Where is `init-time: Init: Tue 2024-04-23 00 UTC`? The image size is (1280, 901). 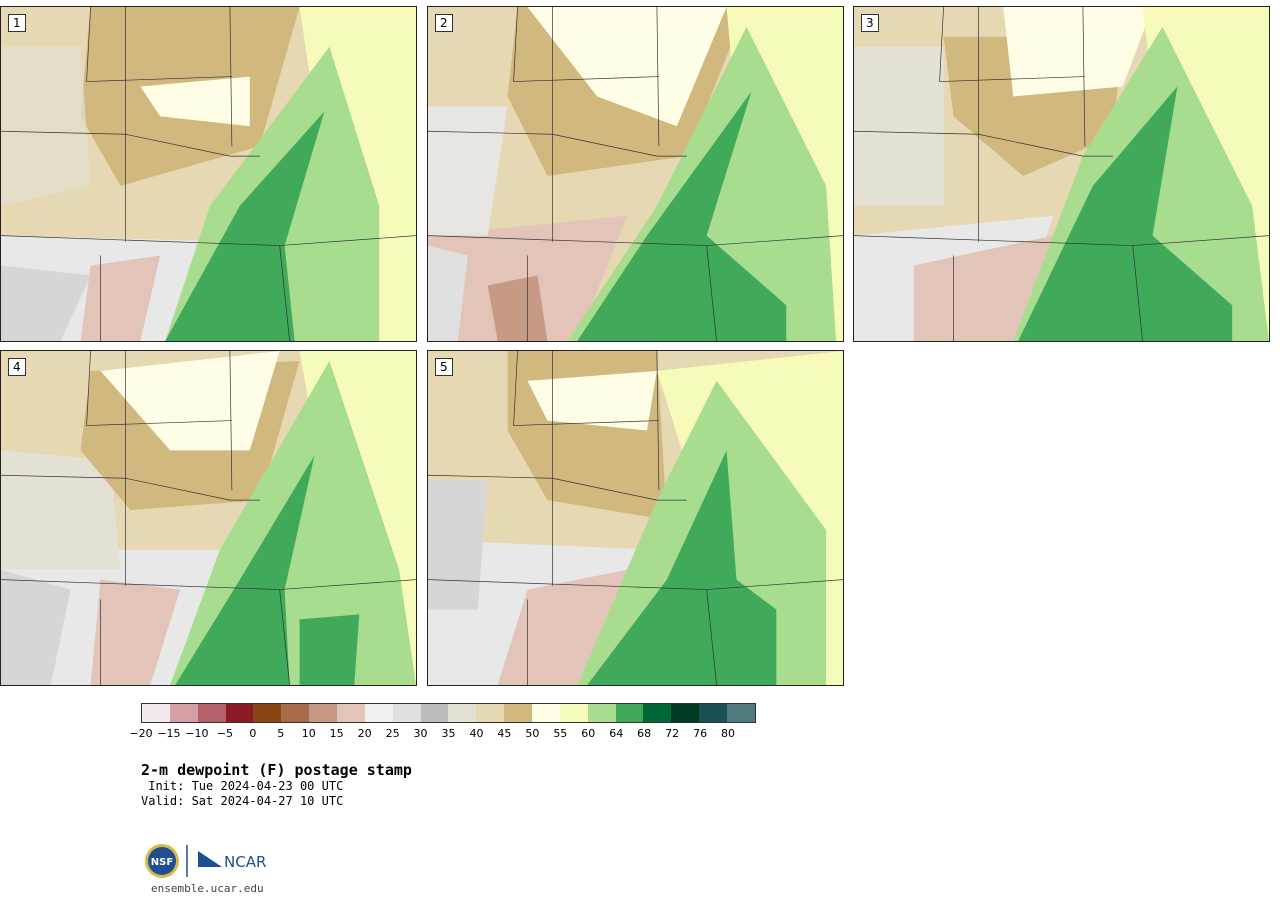 init-time: Init: Tue 2024-04-23 00 UTC is located at coordinates (242, 786).